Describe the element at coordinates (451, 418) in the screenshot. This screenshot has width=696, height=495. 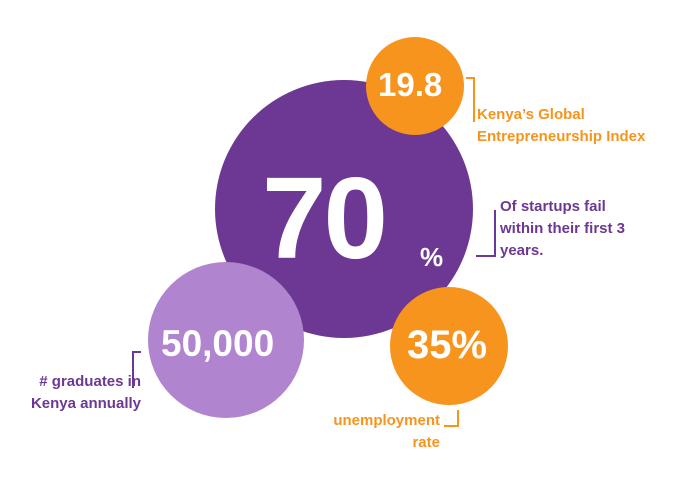
I see `unemployment-connector` at that location.